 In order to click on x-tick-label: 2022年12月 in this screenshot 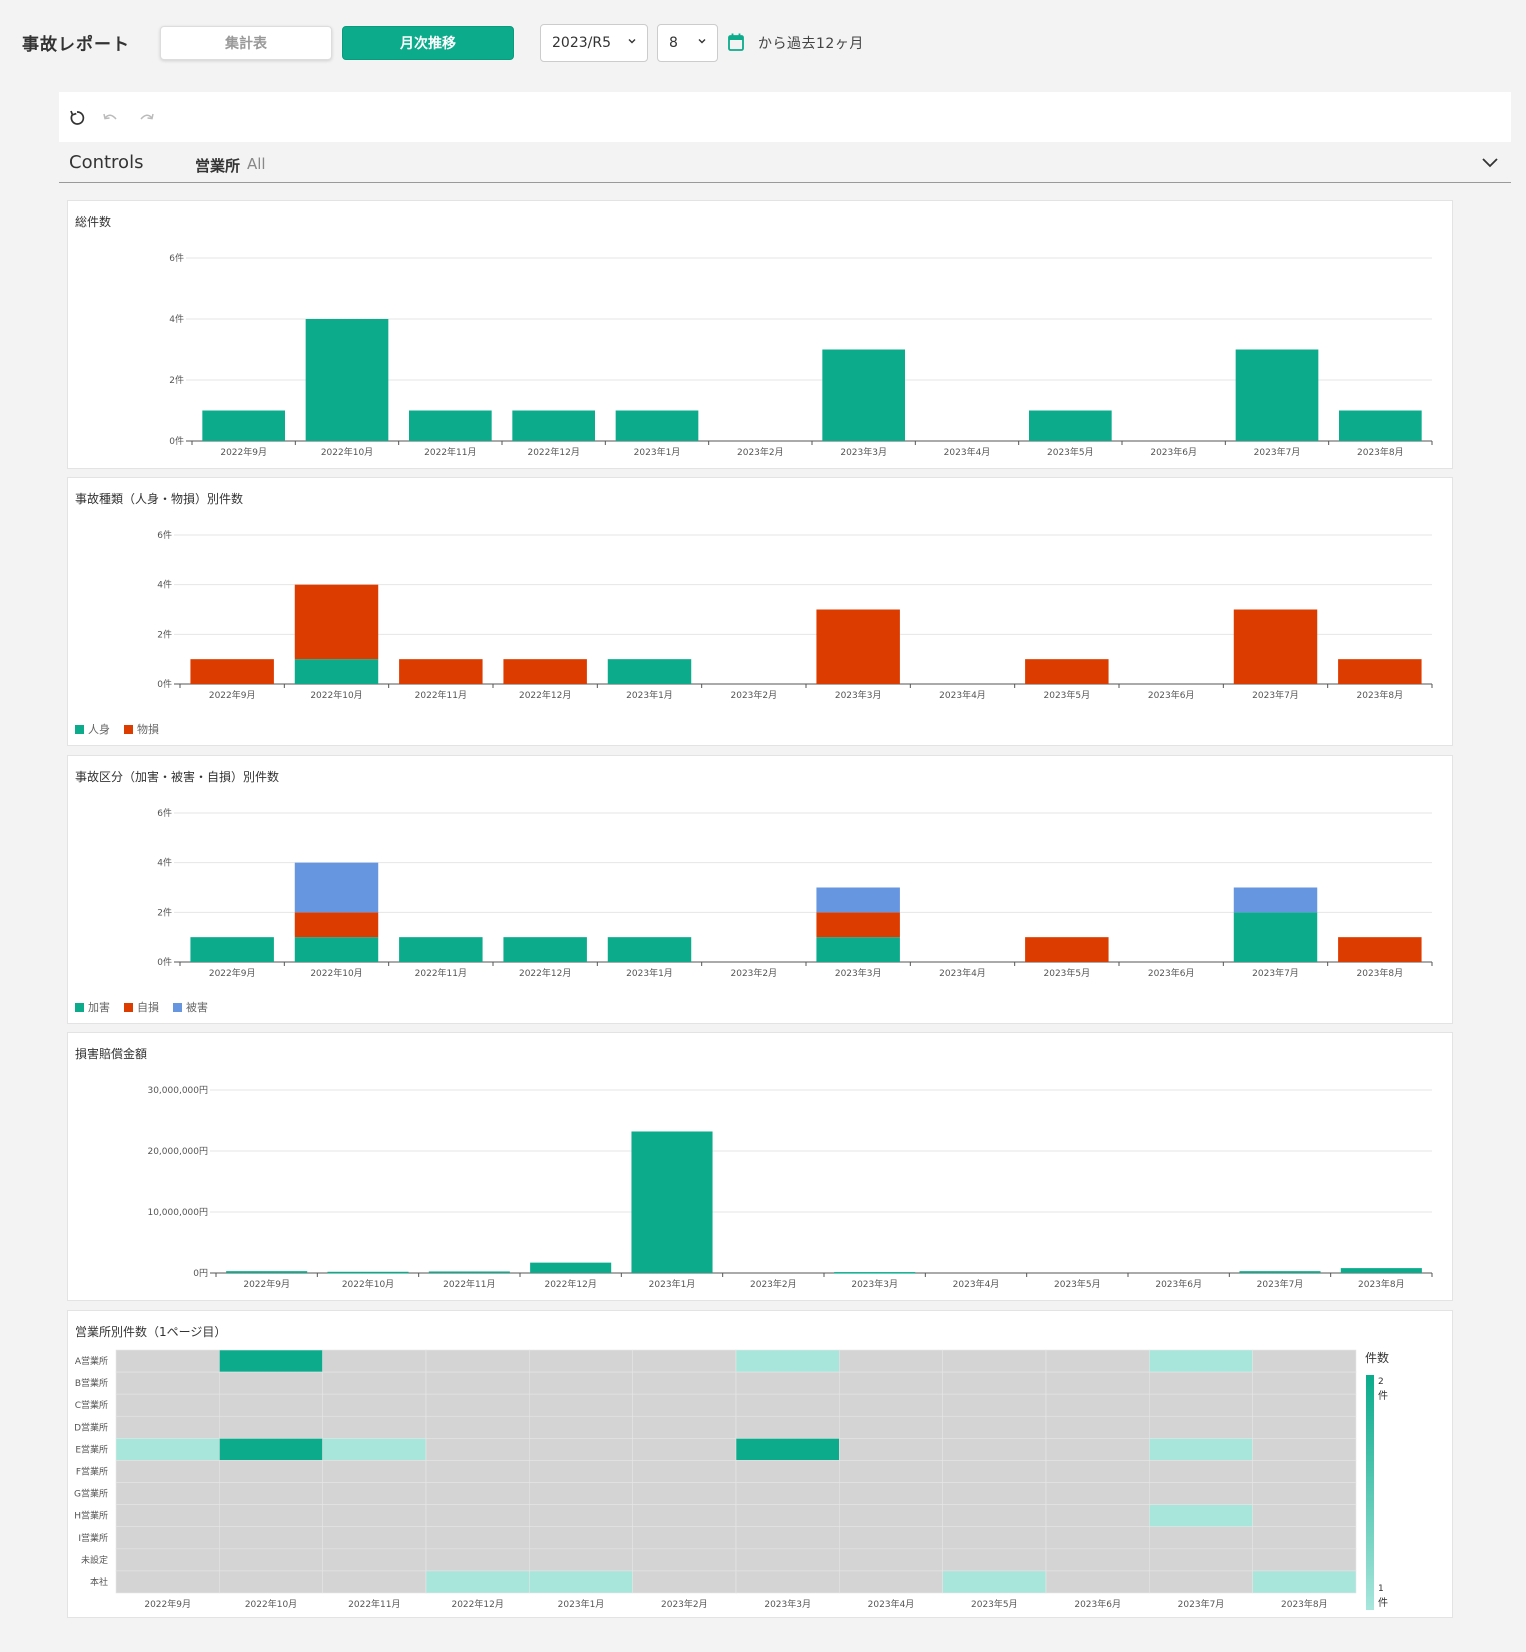, I will do `click(545, 973)`.